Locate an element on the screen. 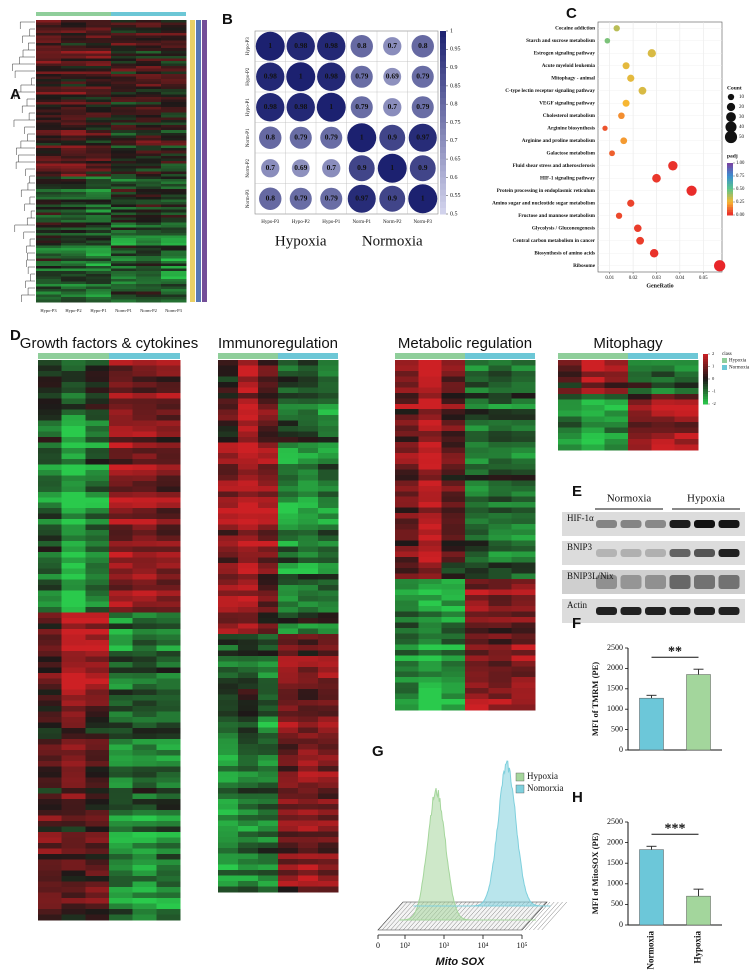 This screenshot has height=979, width=750. colorbar-label: 0.25 is located at coordinates (740, 202).